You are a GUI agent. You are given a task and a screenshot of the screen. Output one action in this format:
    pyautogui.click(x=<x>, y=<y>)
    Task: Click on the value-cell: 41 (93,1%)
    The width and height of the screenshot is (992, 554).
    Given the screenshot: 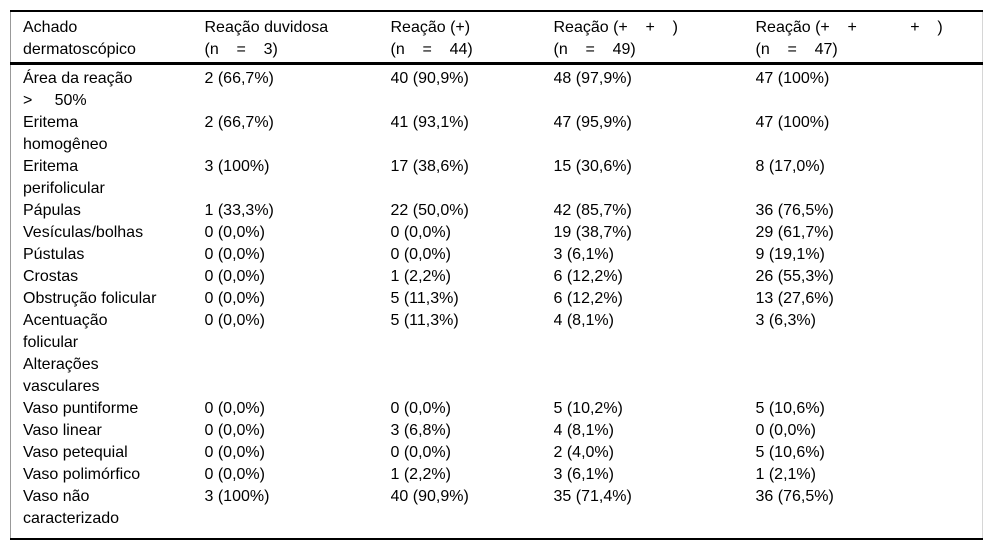 What is the action you would take?
    pyautogui.click(x=429, y=122)
    